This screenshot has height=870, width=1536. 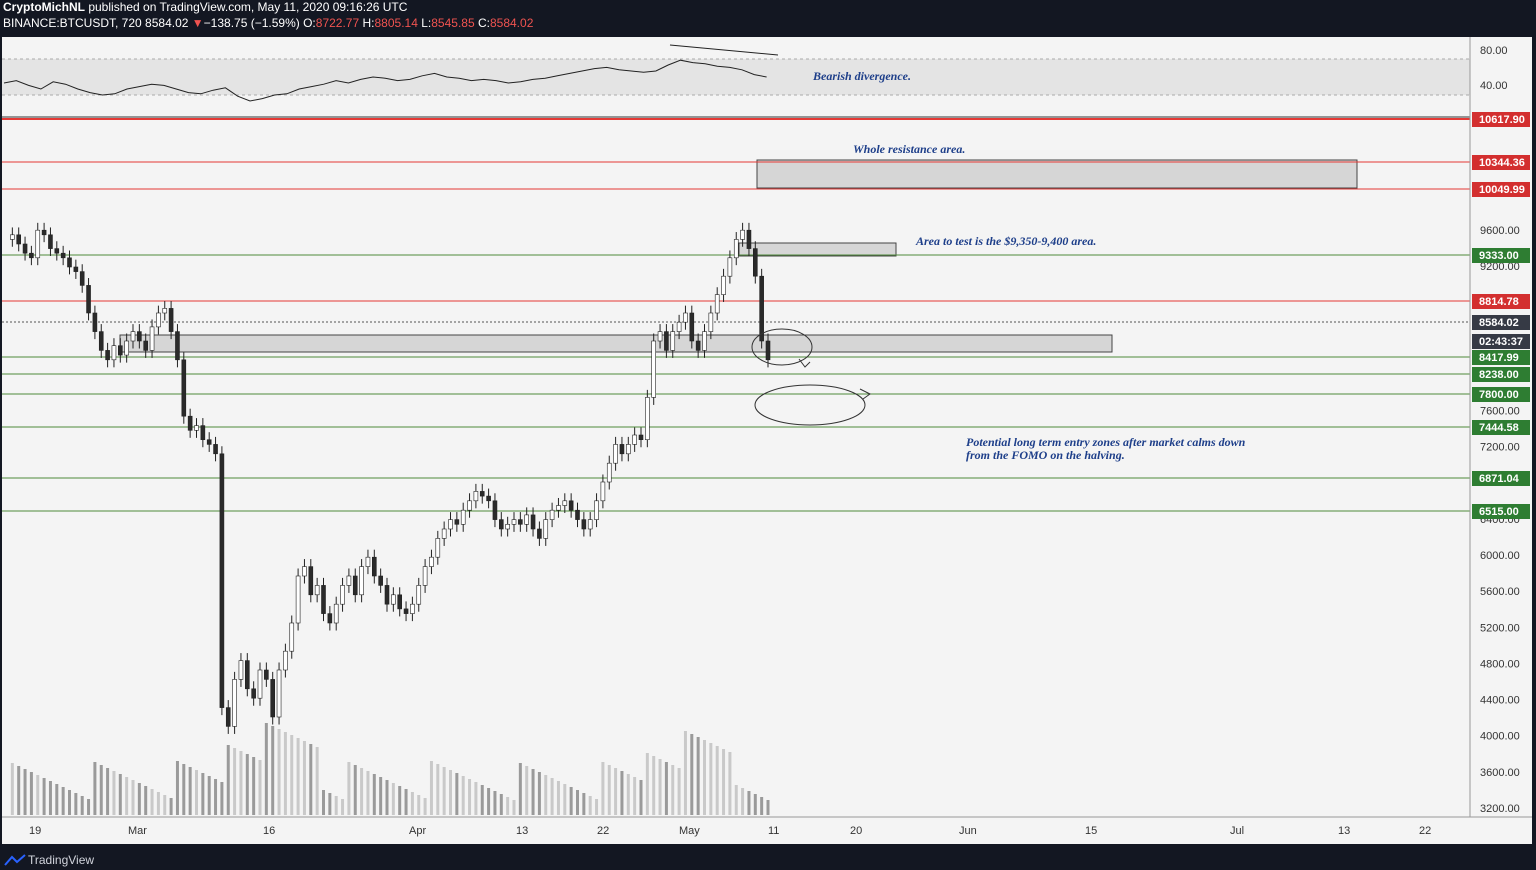 I want to click on price-tag-12: 6515.00, so click(x=1499, y=512).